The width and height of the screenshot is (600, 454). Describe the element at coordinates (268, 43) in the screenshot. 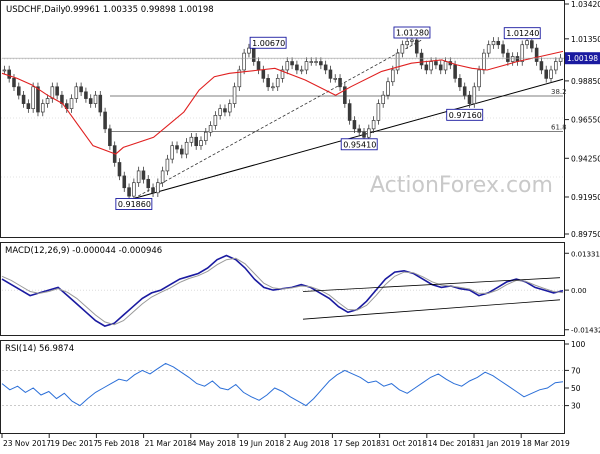

I see `price-annotation-label: 1.00670` at that location.